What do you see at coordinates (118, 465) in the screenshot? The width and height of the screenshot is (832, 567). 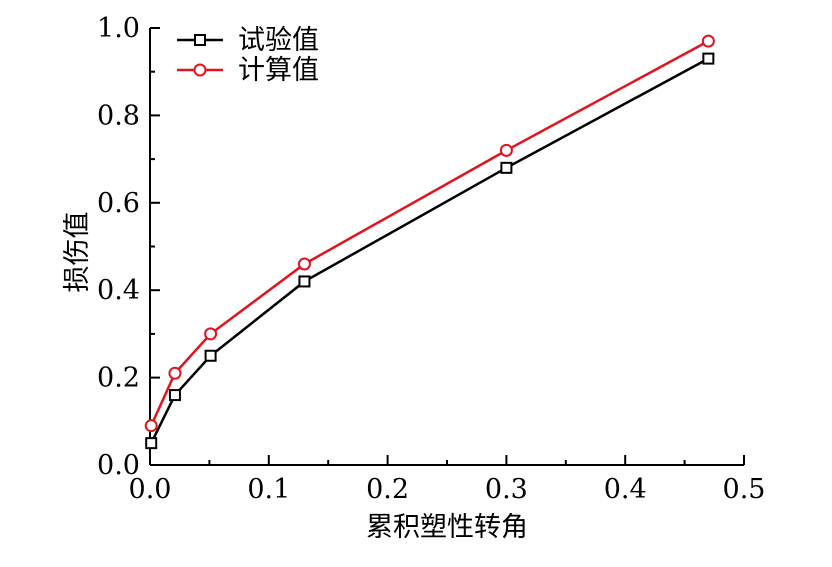 I see `y-tick-label: 0.0` at bounding box center [118, 465].